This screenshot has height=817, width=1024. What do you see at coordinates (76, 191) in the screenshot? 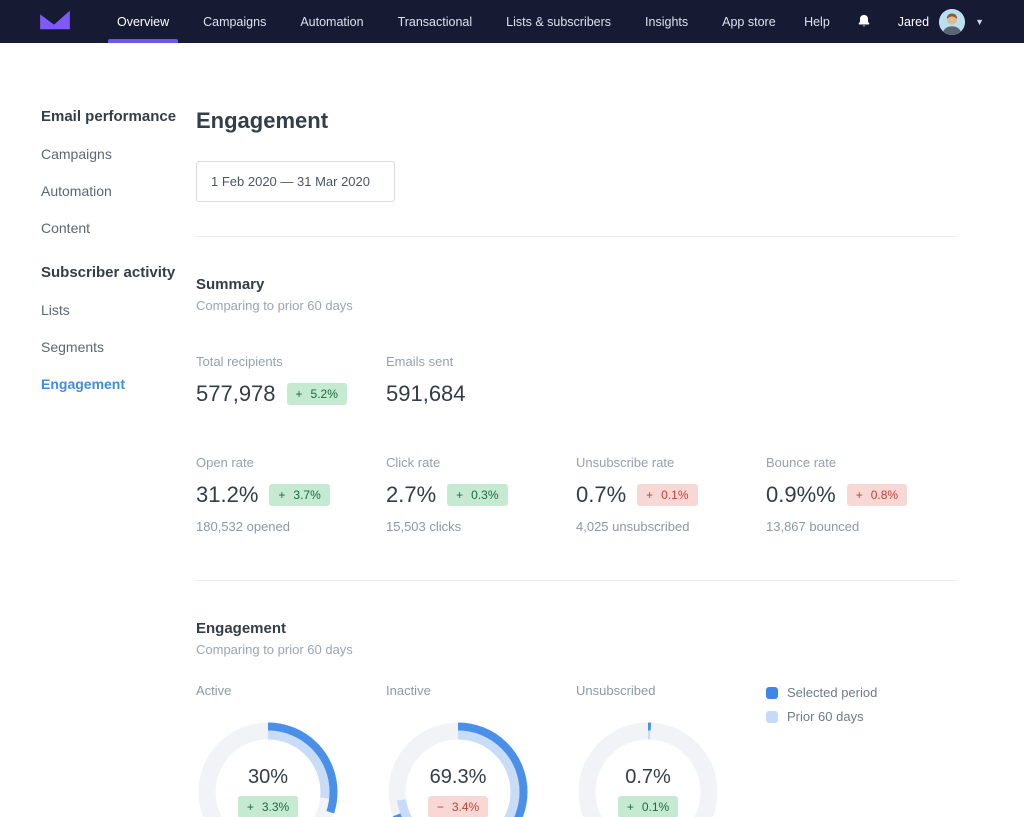
I see `sidebar-item-automation: Automation` at bounding box center [76, 191].